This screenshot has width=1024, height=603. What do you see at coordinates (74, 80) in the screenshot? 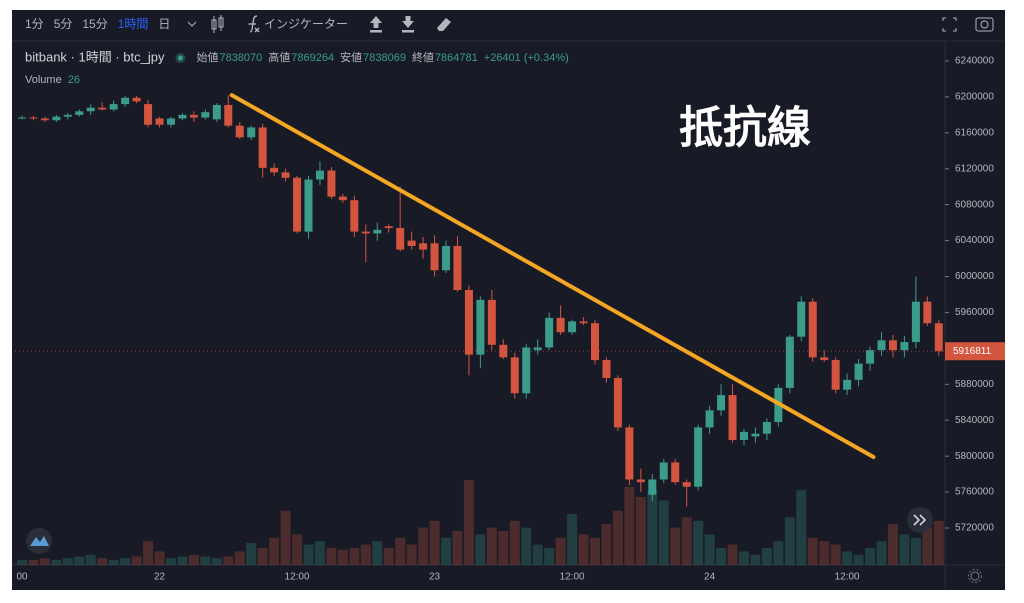
I see `volume-value: 26` at bounding box center [74, 80].